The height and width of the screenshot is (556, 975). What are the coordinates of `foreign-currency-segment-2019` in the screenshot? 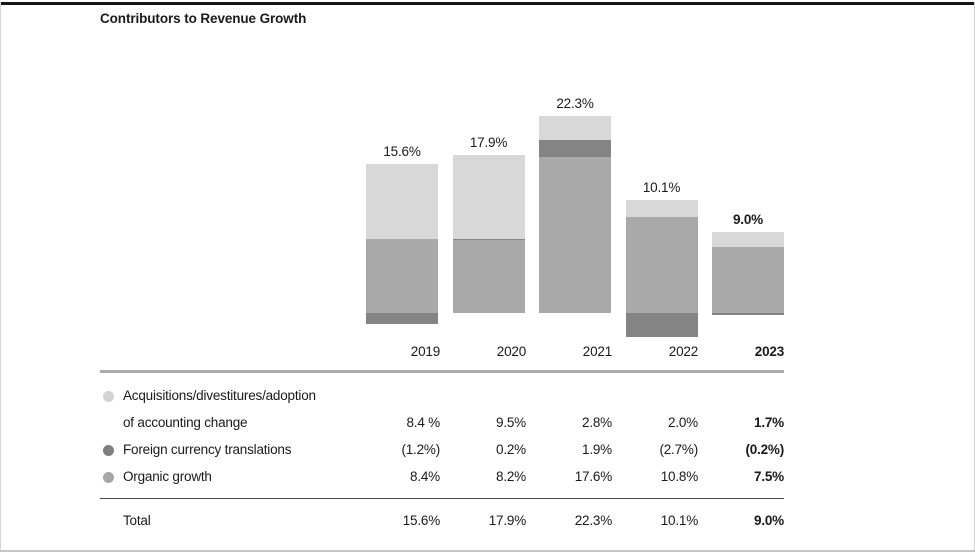 It's located at (402, 318).